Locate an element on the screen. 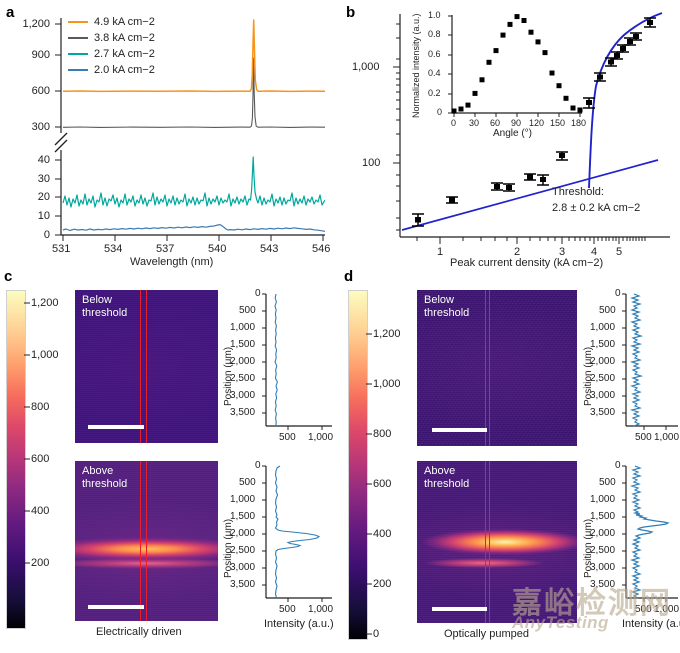 The image size is (680, 653). panel-c-above-ytick-2000: 2,000 is located at coordinates (243, 533).